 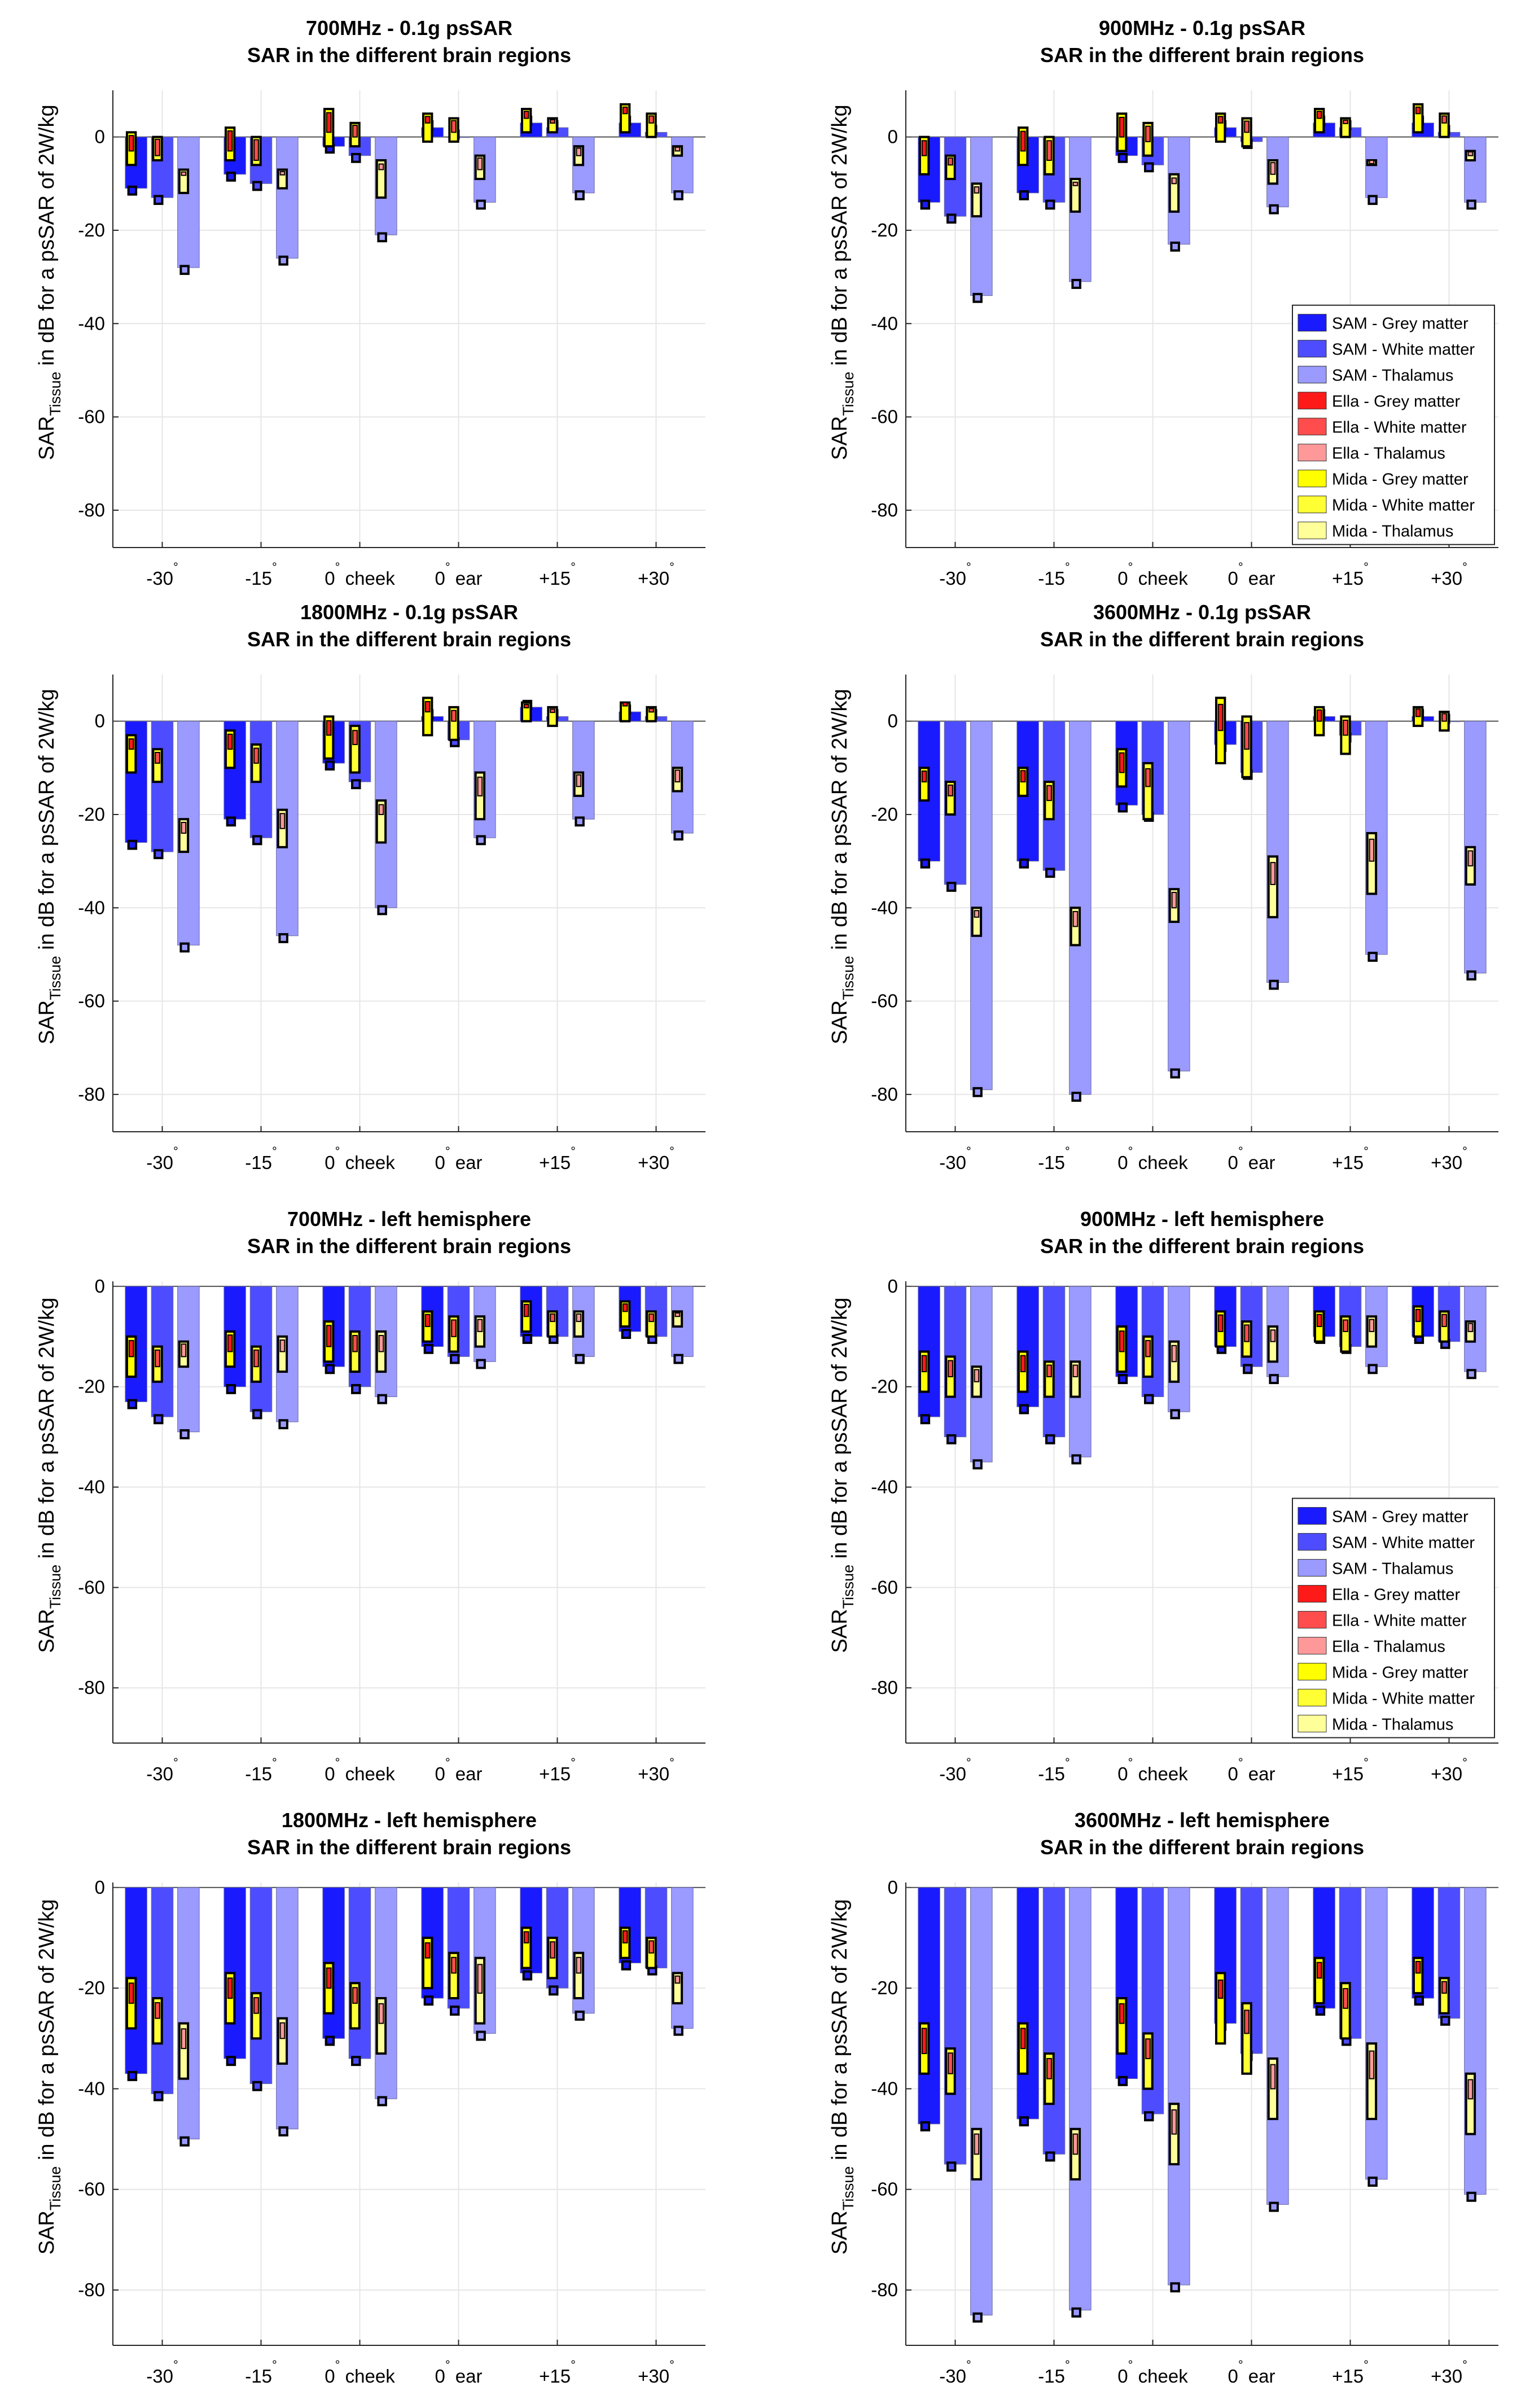 What do you see at coordinates (92, 814) in the screenshot?
I see `chart-3-ytick-label: -20` at bounding box center [92, 814].